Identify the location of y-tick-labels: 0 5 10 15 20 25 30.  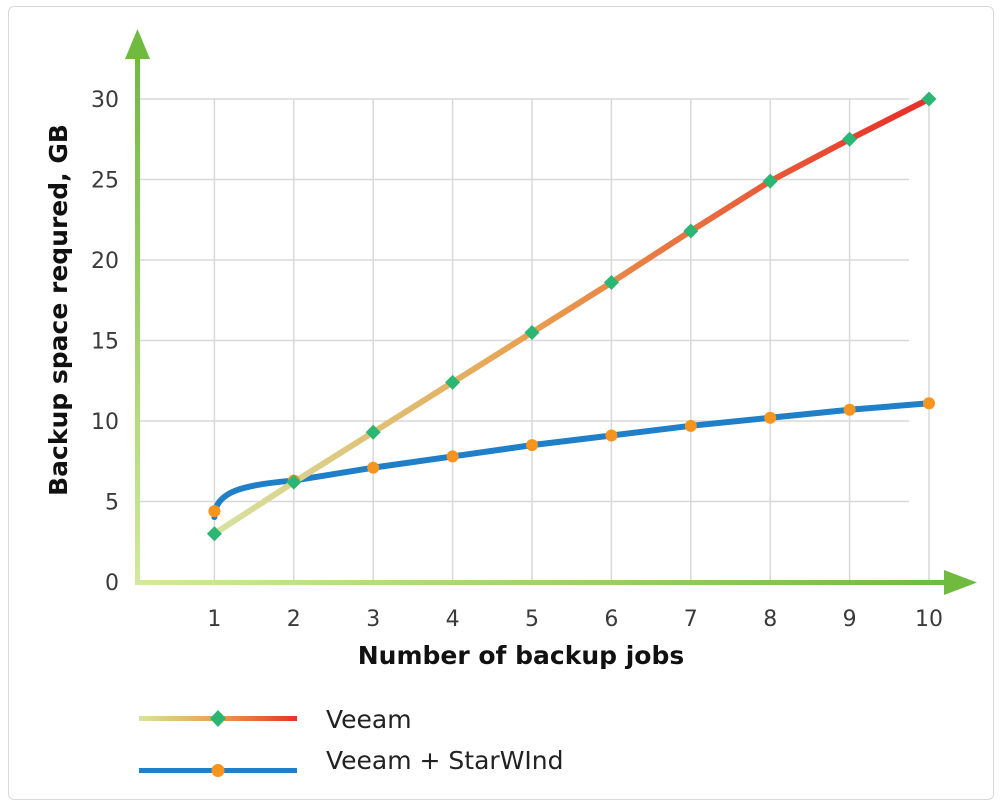
(105, 342).